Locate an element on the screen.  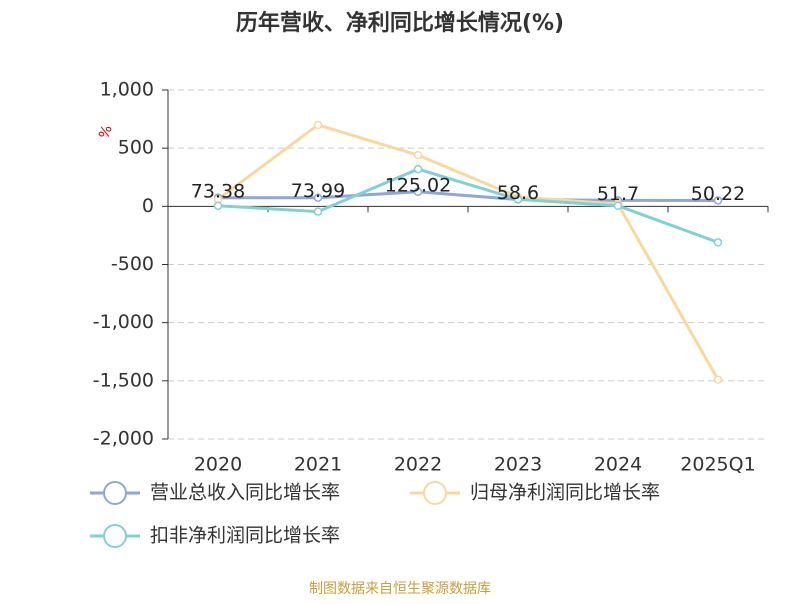
y-unit: % is located at coordinates (106, 132).